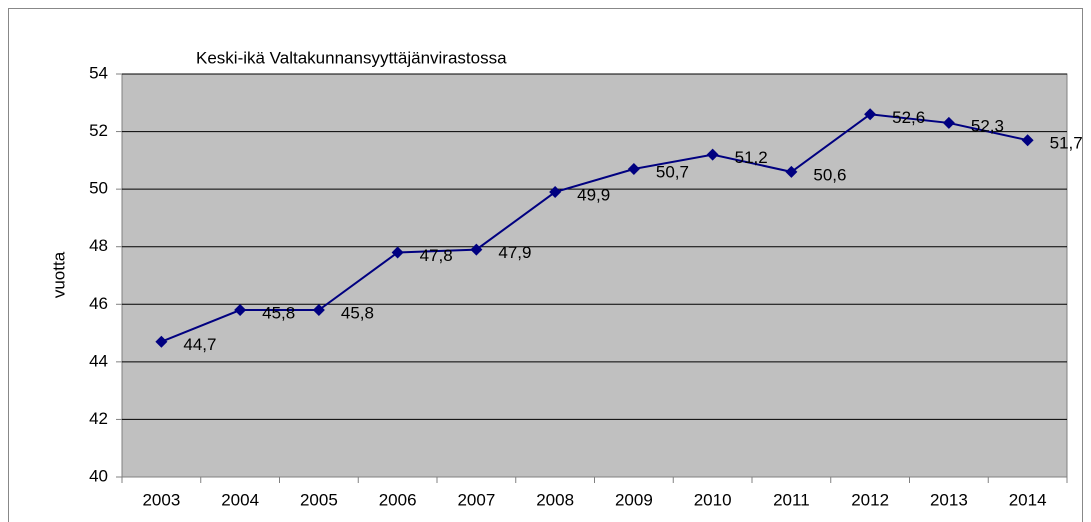 The image size is (1091, 522). I want to click on data-label: 52,6, so click(908, 117).